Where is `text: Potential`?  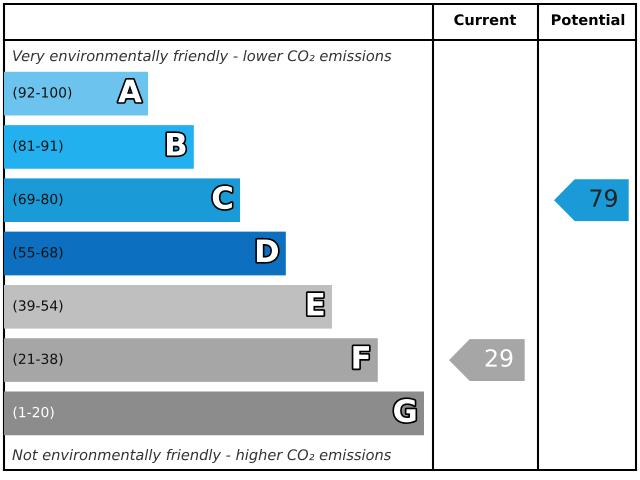 text: Potential is located at coordinates (588, 20).